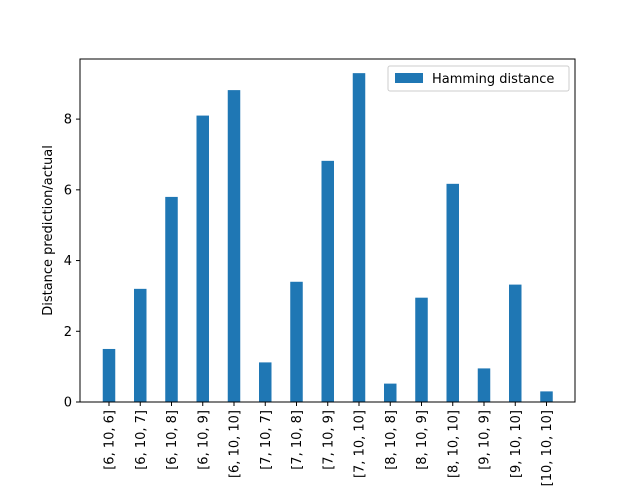  Describe the element at coordinates (68, 403) in the screenshot. I see `y-tick-label: 0` at that location.